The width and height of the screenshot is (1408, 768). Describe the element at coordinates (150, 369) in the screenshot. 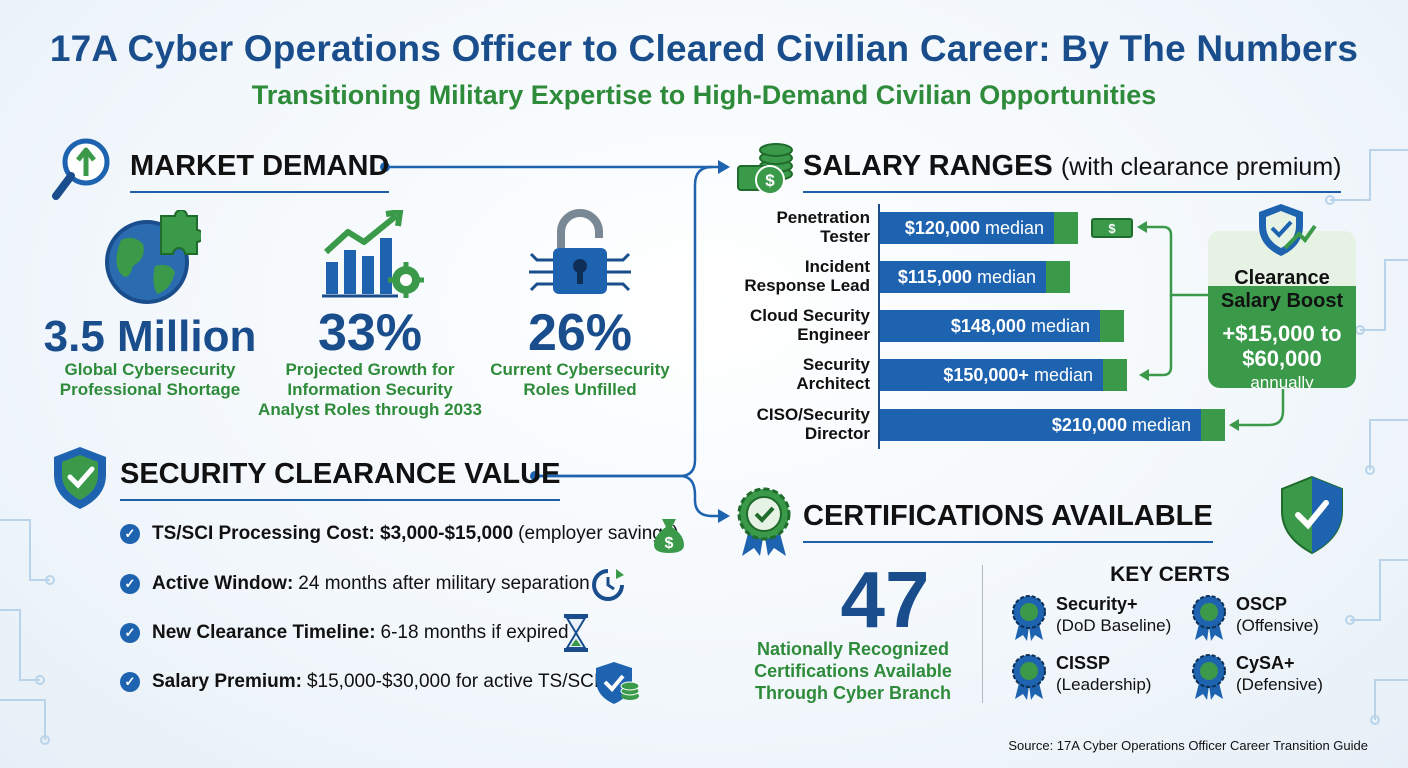

I see `caption-line: Global Cybersecurity` at that location.